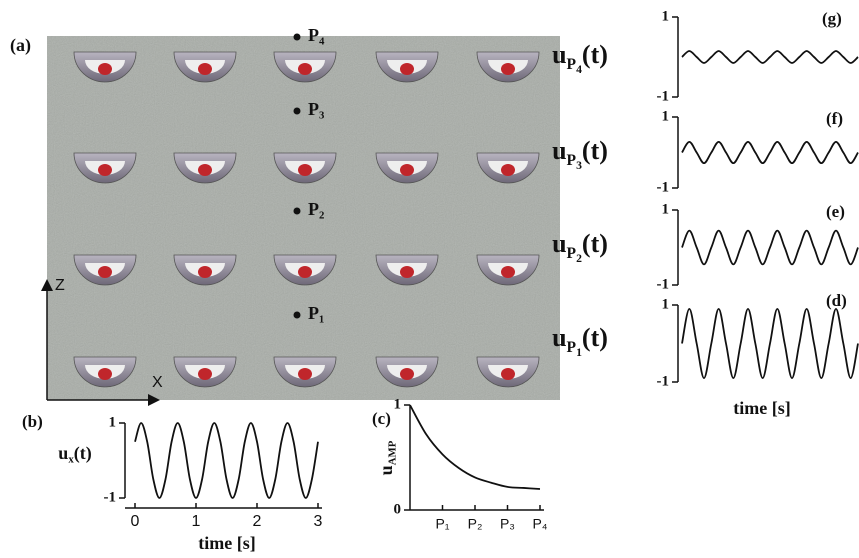  I want to click on x-tick-label: 1, so click(196, 521).